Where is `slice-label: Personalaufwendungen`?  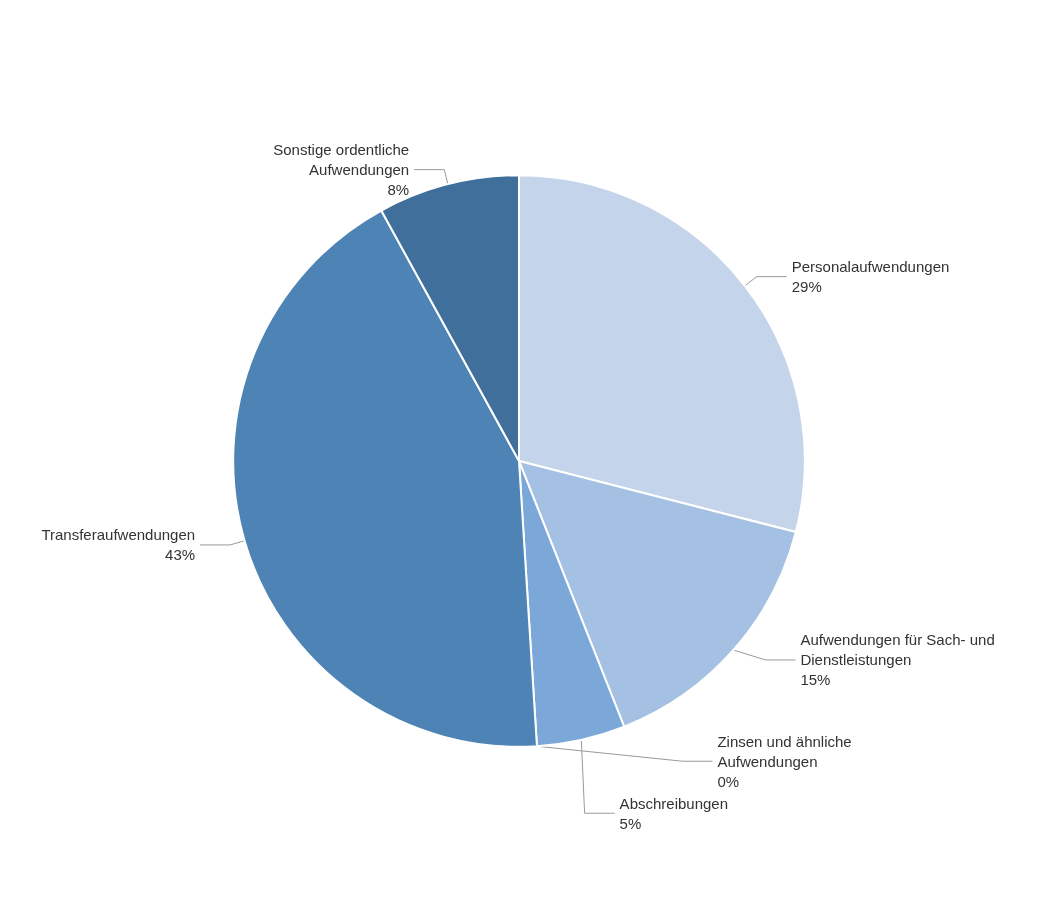 slice-label: Personalaufwendungen is located at coordinates (870, 267).